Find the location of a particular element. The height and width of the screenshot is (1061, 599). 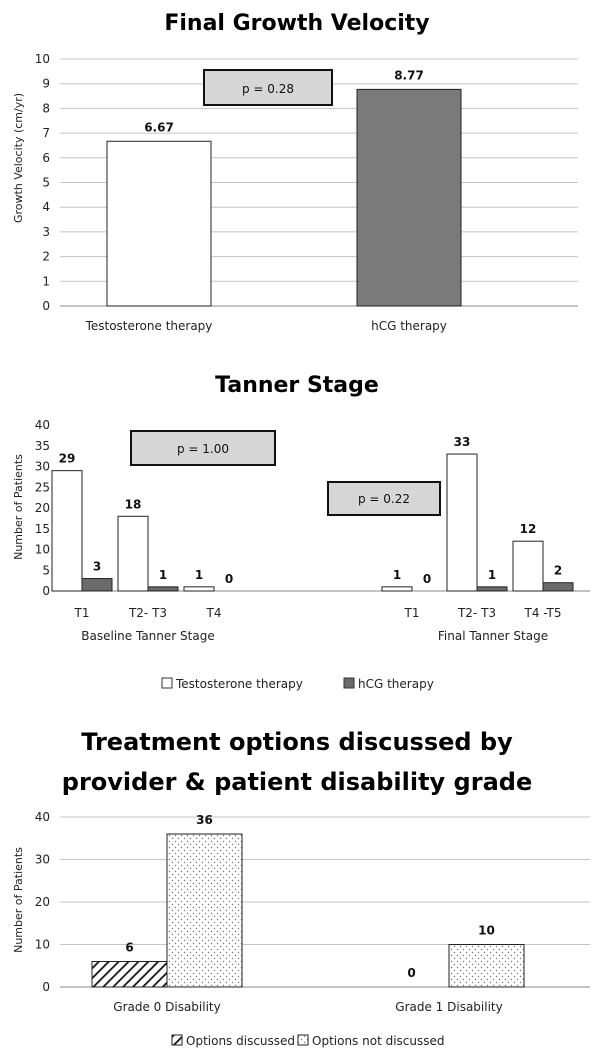

data-label: 12 is located at coordinates (528, 529).